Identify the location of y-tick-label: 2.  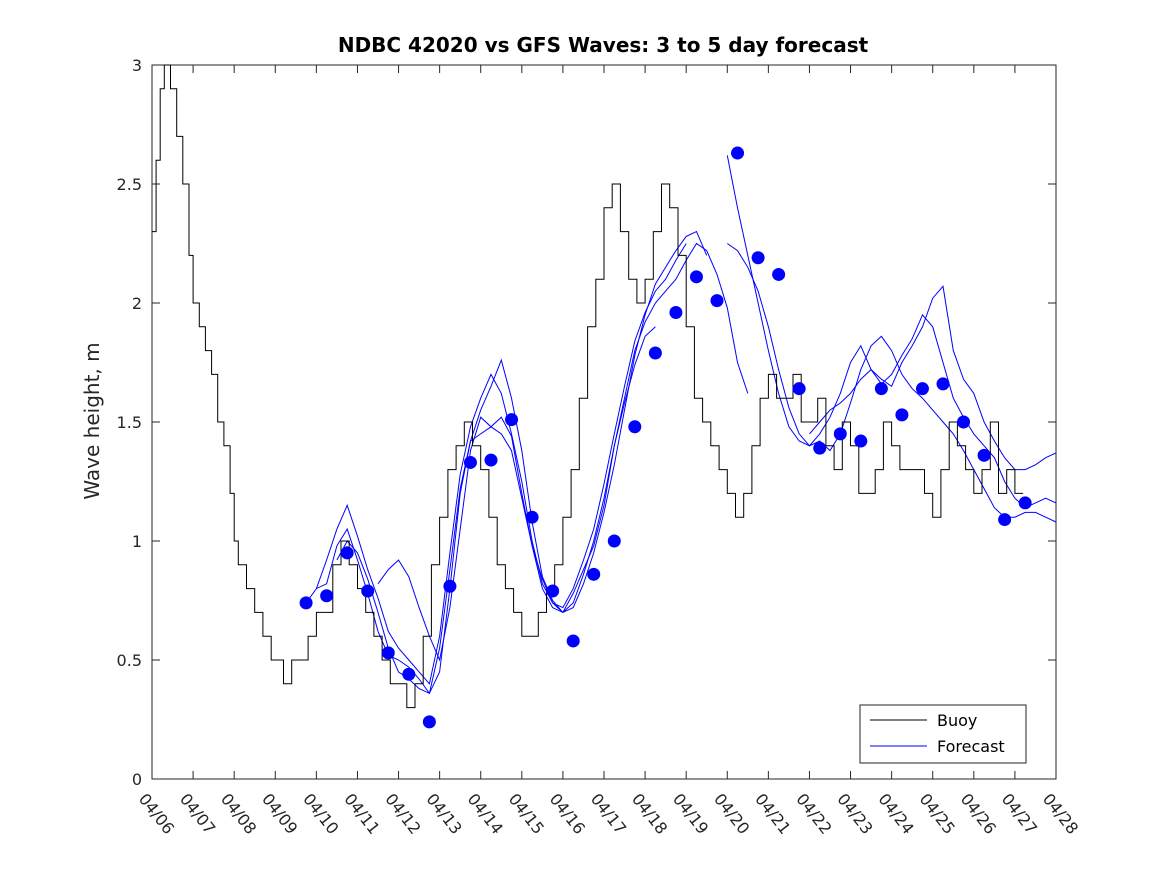
(137, 303).